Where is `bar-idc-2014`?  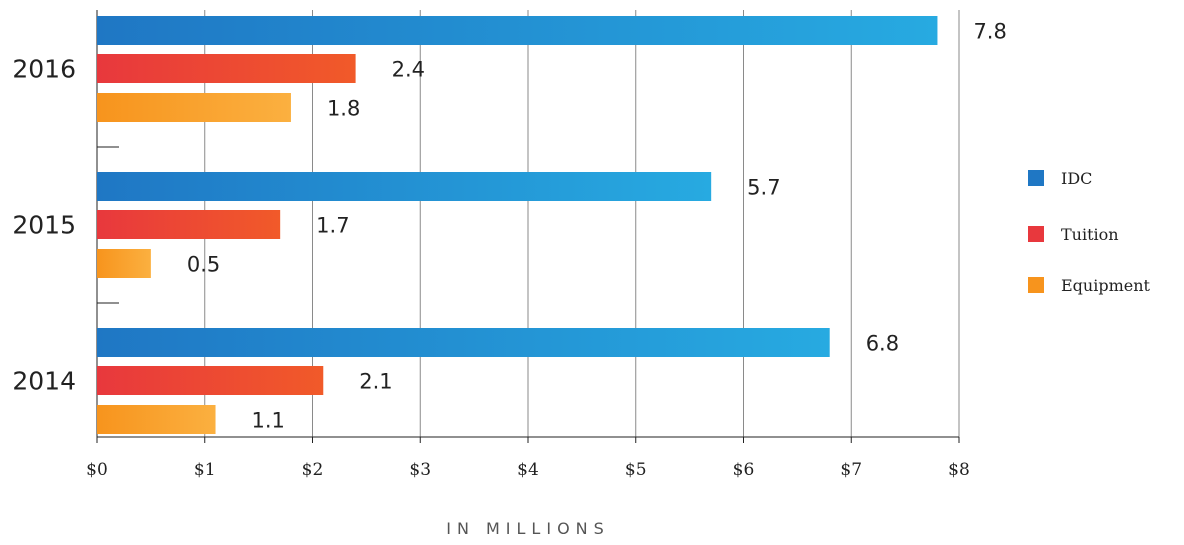
bar-idc-2014 is located at coordinates (463, 342).